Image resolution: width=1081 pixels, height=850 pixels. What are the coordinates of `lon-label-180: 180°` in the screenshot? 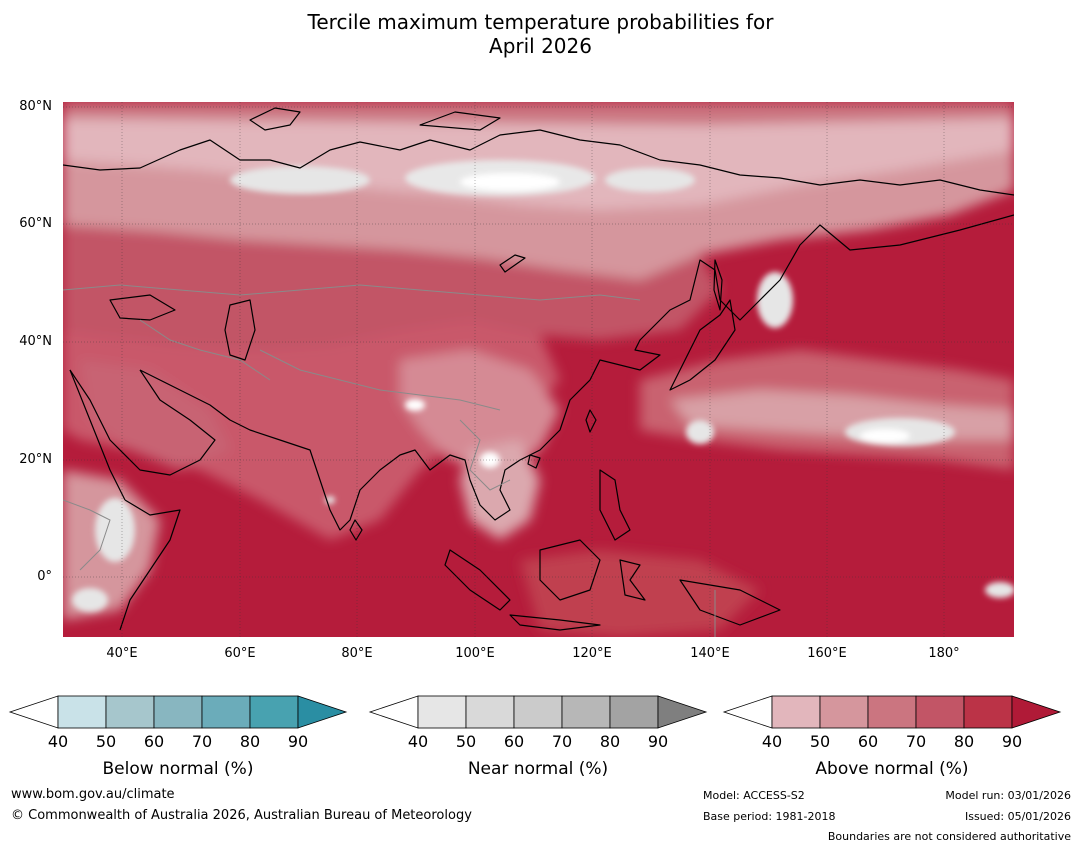 It's located at (944, 653).